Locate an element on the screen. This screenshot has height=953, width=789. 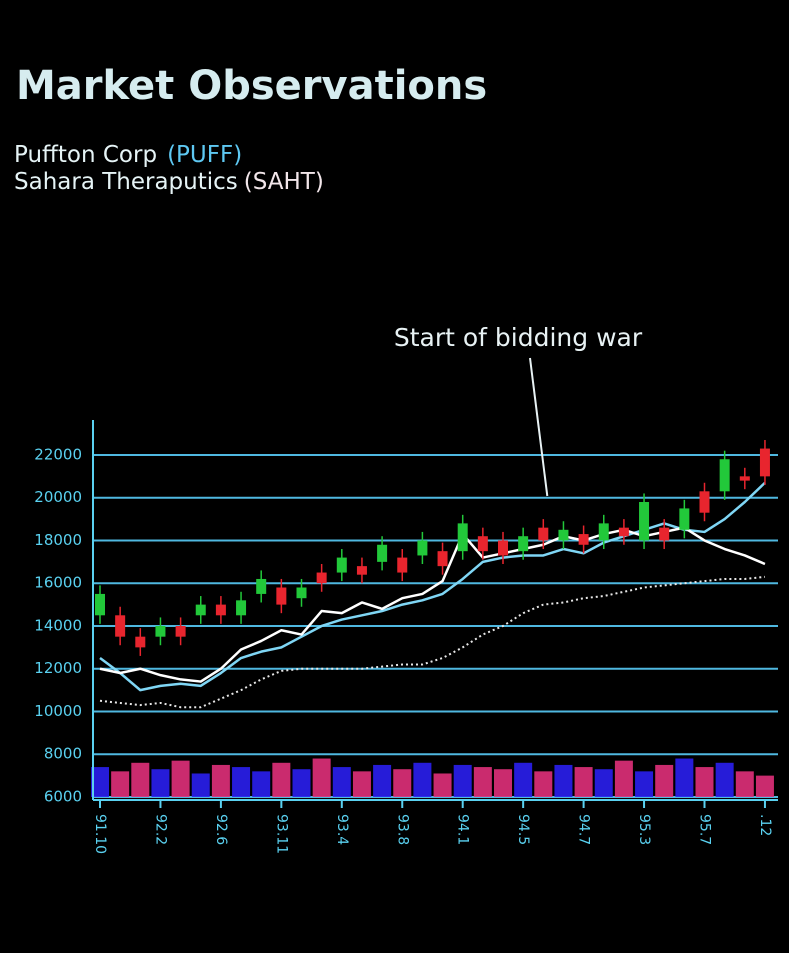
x-tick-label: 92.2 is located at coordinates (160, 829).